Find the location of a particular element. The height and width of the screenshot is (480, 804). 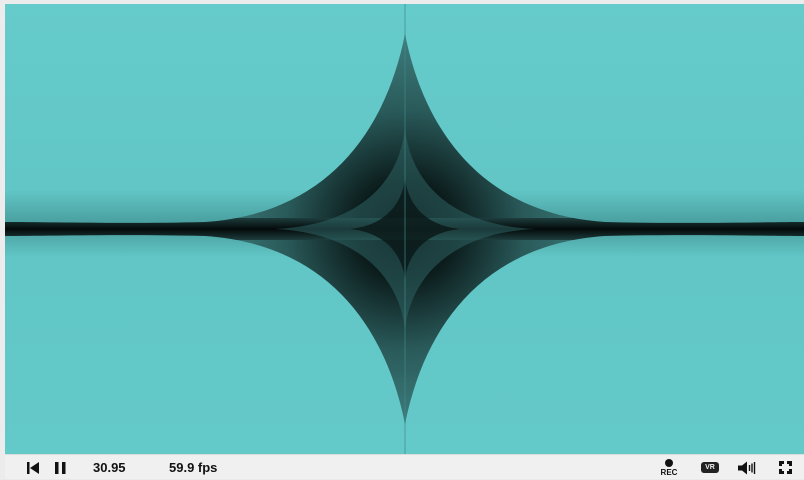

pause-icon is located at coordinates (59, 467).